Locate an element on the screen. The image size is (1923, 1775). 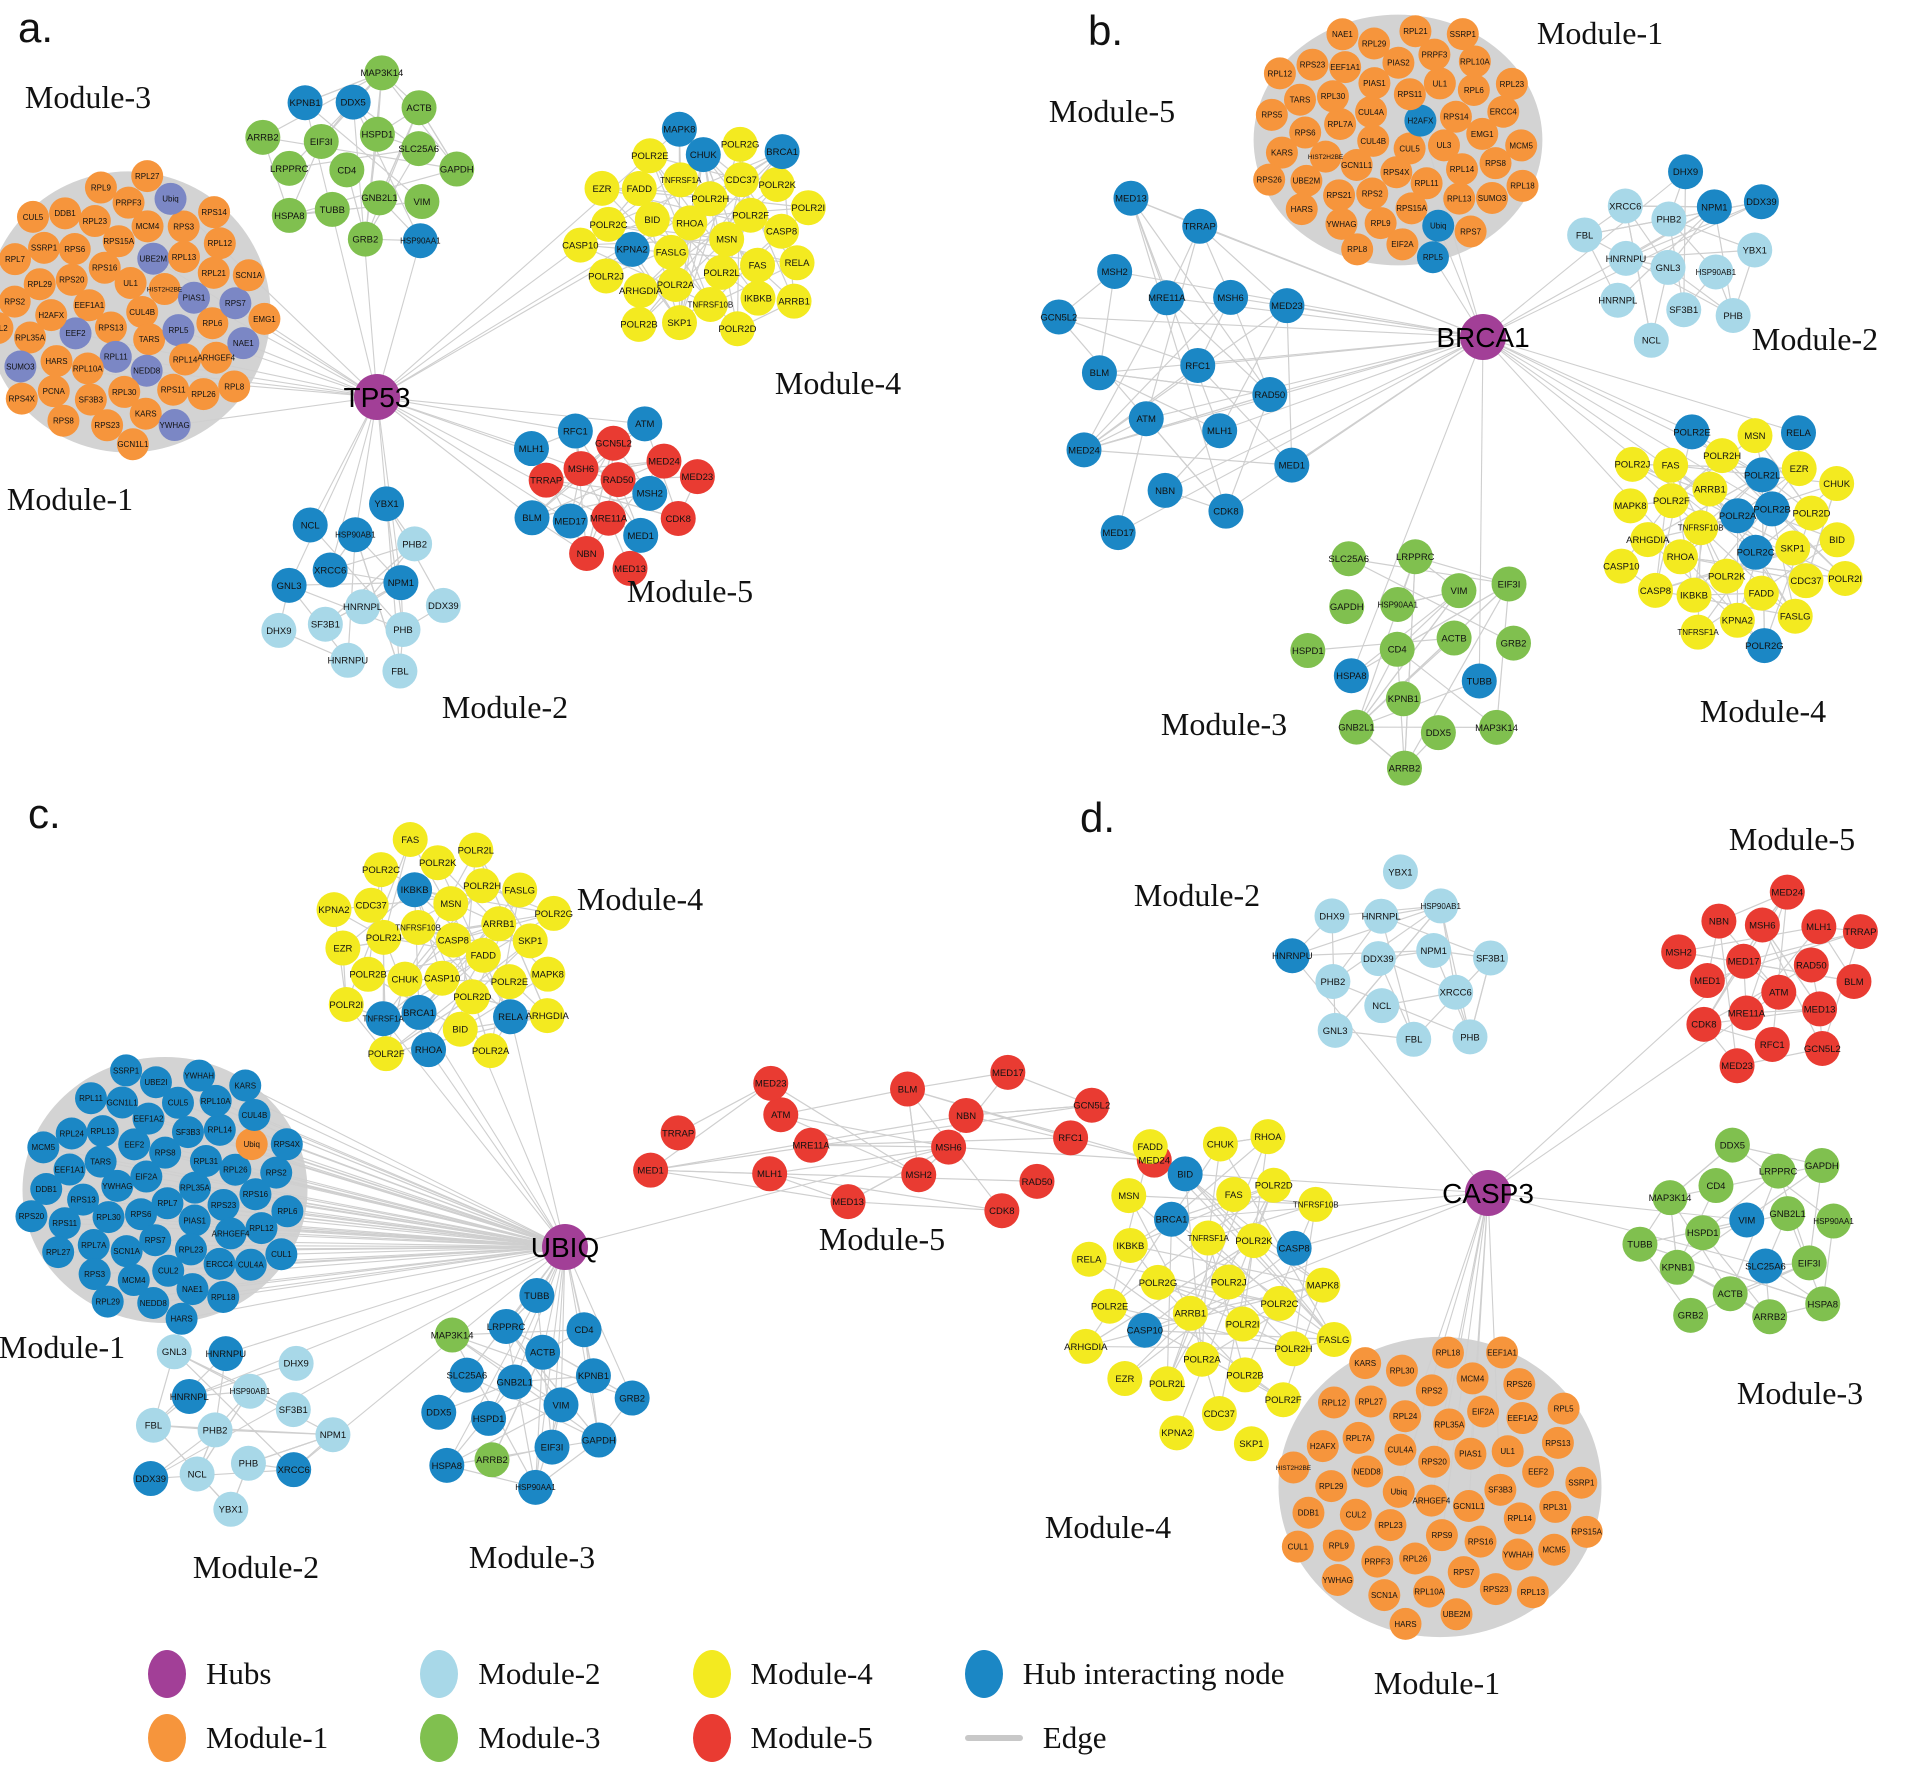
node-POLR2J is located at coordinates (384, 937).